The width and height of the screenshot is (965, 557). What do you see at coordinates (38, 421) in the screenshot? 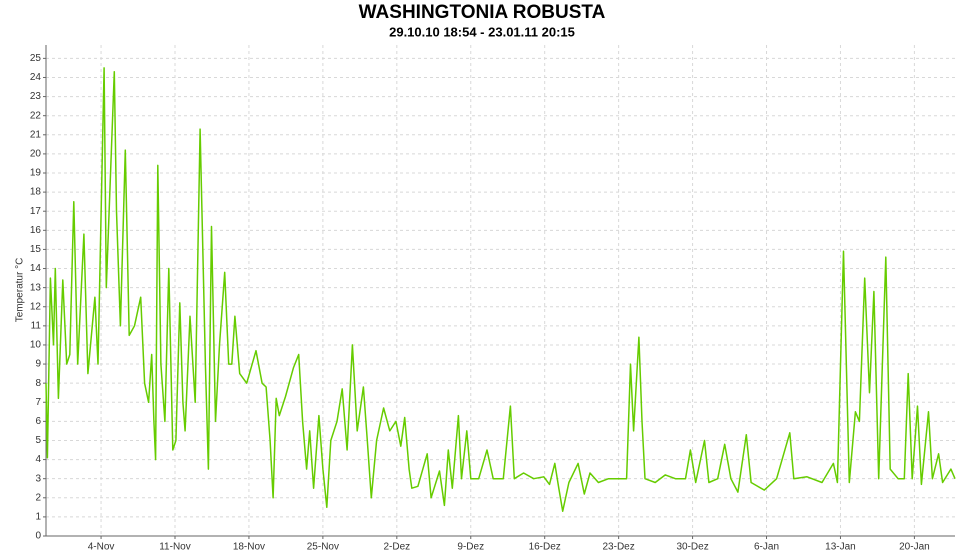
I see `y-tick-label: 6` at bounding box center [38, 421].